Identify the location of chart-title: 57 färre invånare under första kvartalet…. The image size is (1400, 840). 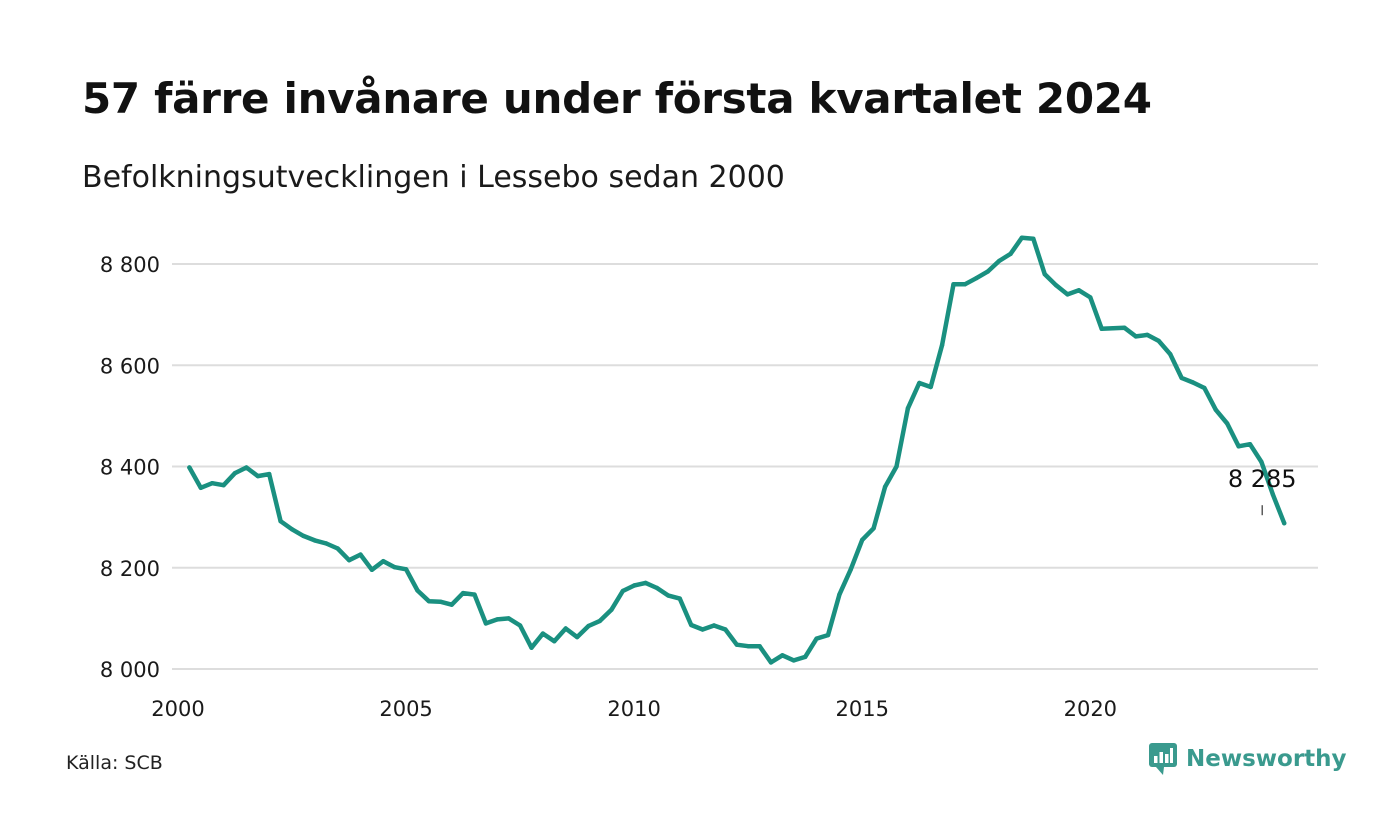
(617, 98).